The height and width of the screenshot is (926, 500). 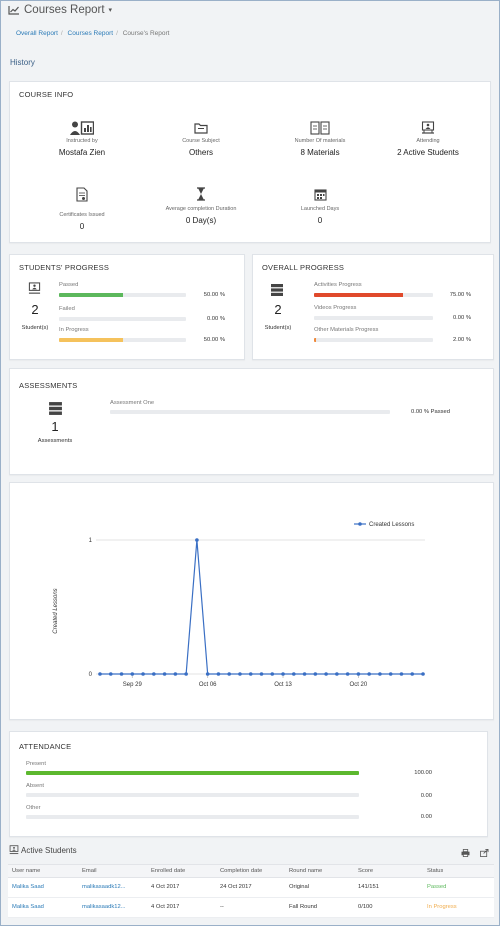 I want to click on students-count-label: Student(s), so click(x=35, y=328).